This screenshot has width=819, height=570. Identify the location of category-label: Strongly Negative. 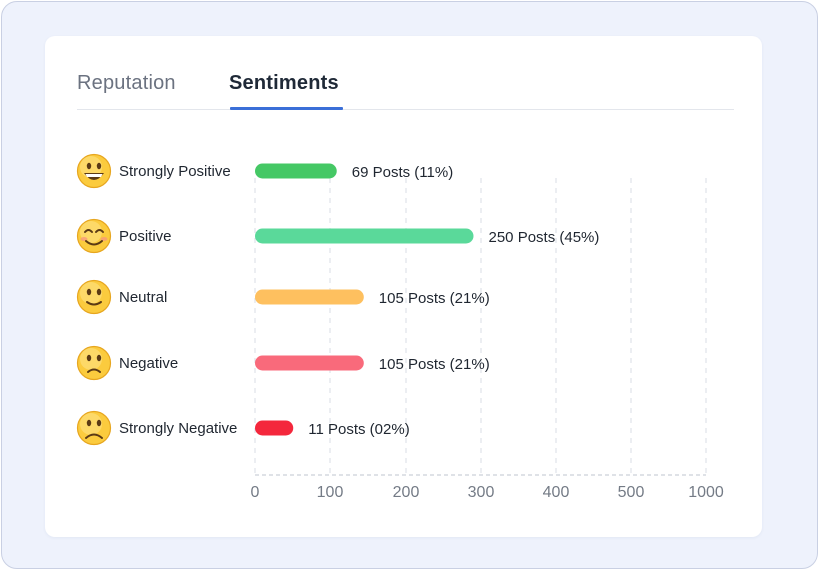
(178, 428).